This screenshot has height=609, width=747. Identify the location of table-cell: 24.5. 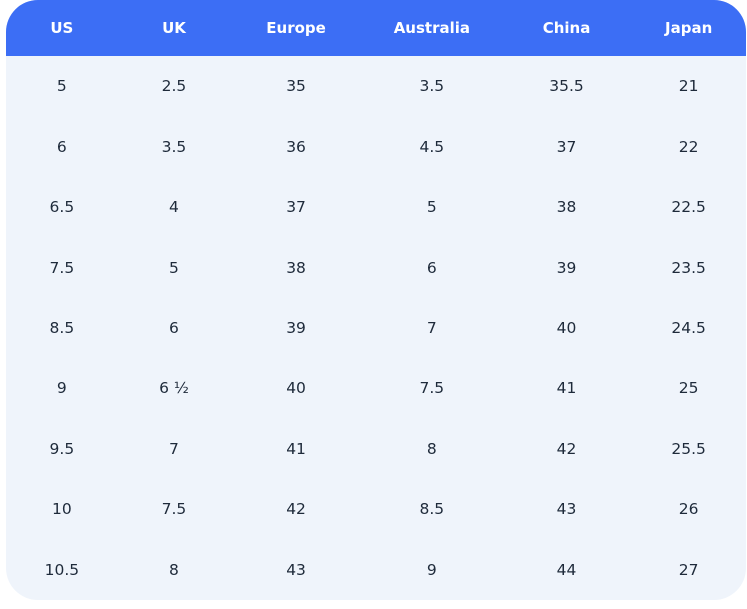
(688, 327).